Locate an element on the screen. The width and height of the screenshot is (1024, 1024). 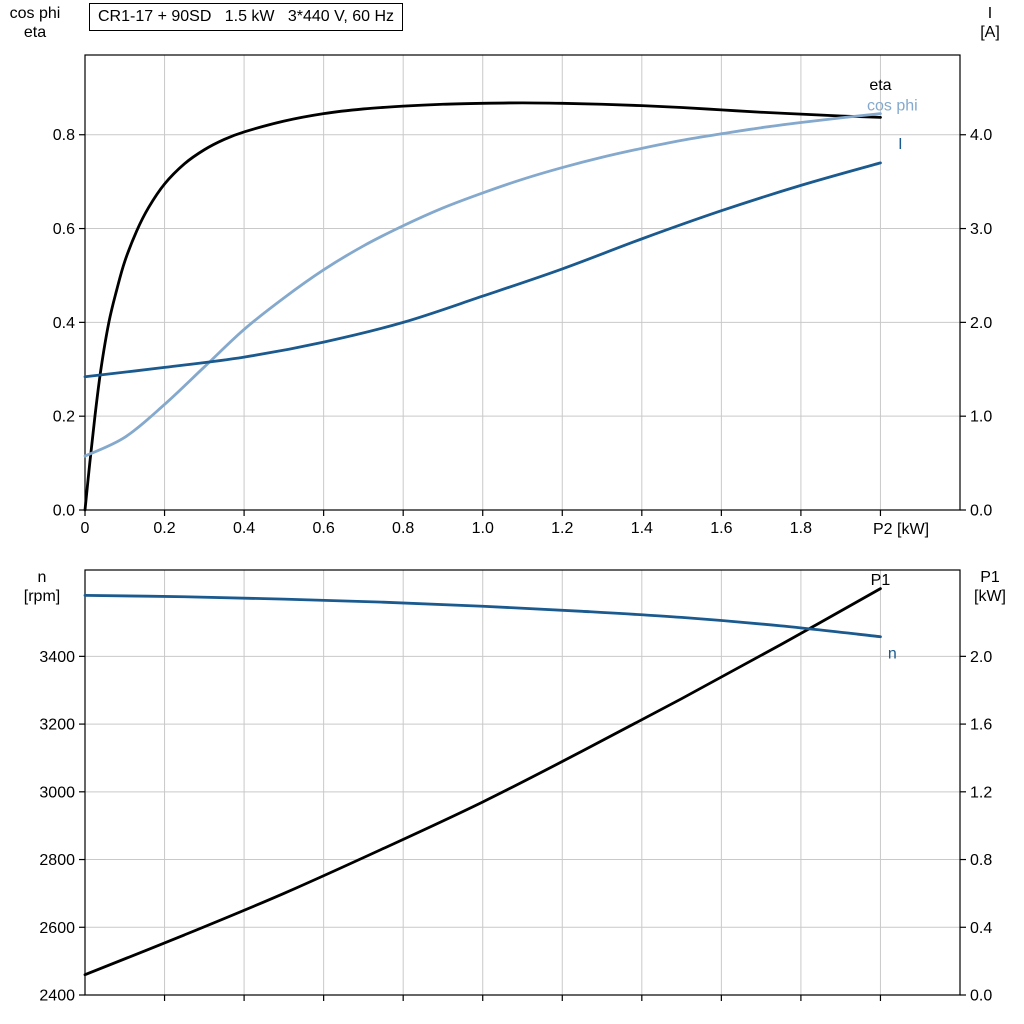
axis-title-line: [A] is located at coordinates (990, 32).